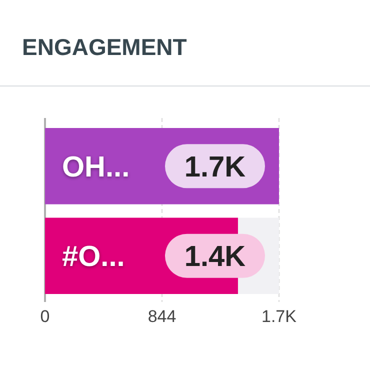 This screenshot has width=370, height=376. Describe the element at coordinates (104, 47) in the screenshot. I see `chart-title: ENGAGEMENT` at that location.